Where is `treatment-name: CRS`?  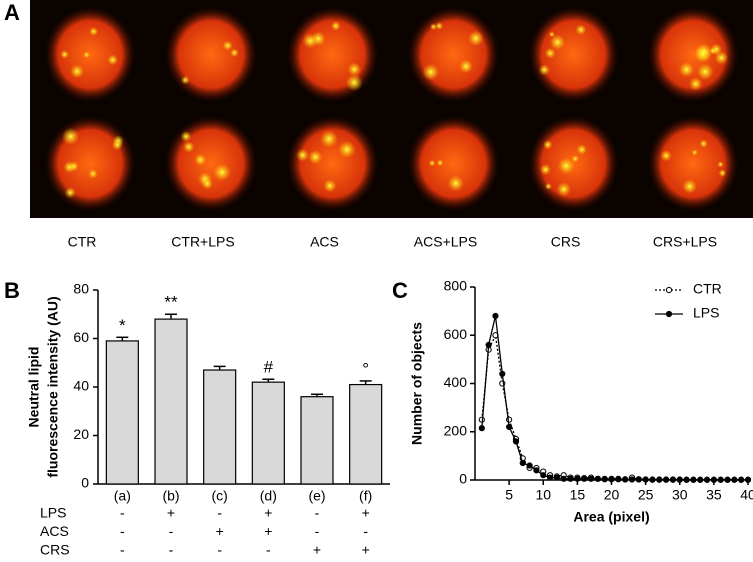
treatment-name: CRS is located at coordinates (55, 550).